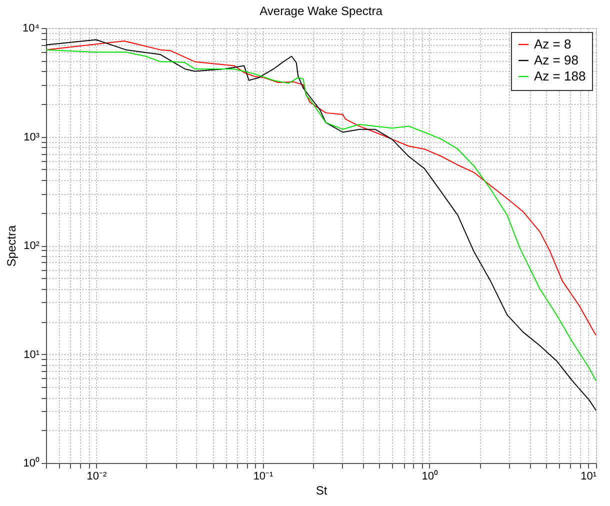 The image size is (610, 506). Describe the element at coordinates (560, 76) in the screenshot. I see `legend-label: Az = 188` at that location.